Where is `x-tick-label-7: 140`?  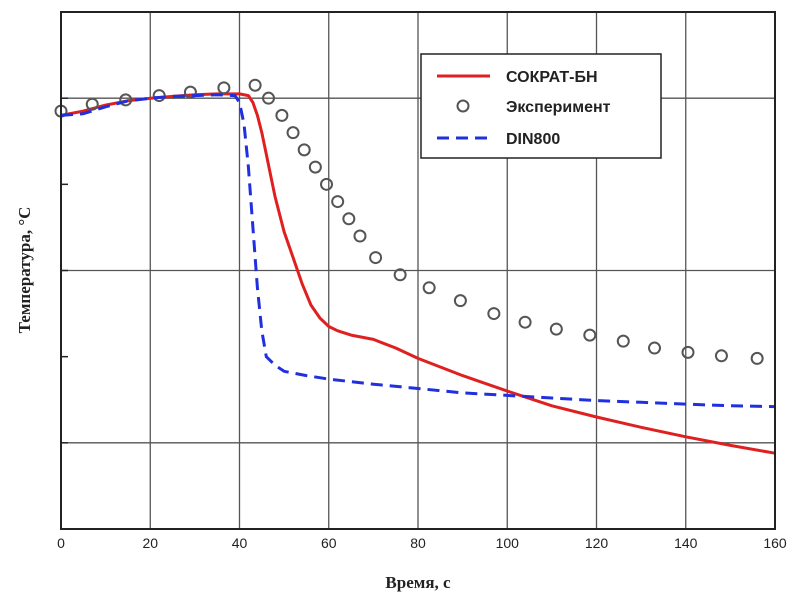 x-tick-label-7: 140 is located at coordinates (686, 543).